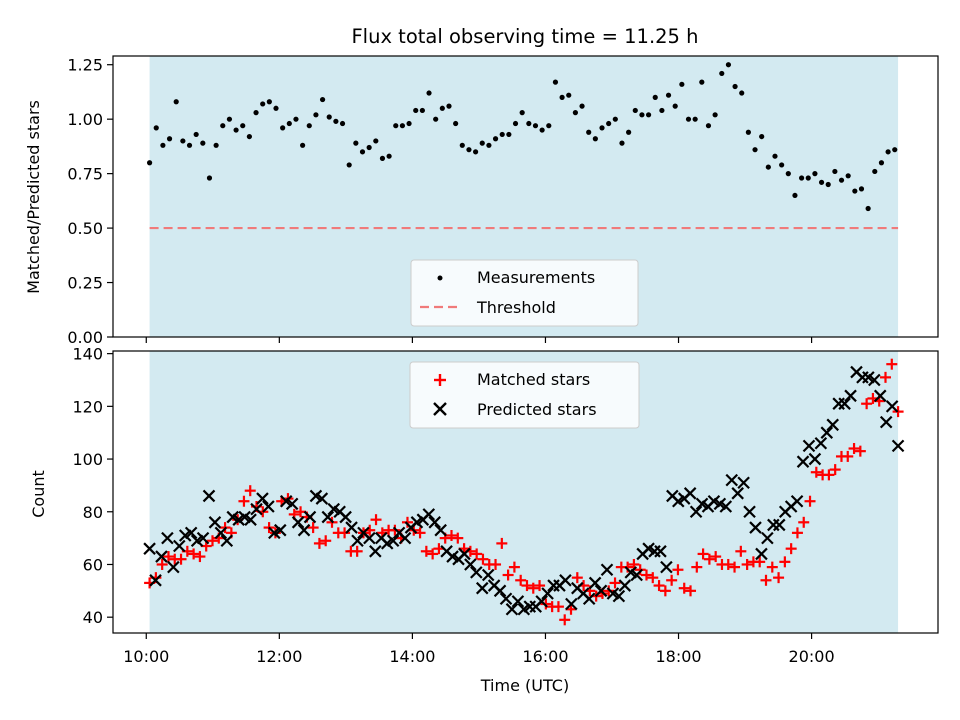  I want to click on bottom-y-tick-label: 40, so click(93, 617).